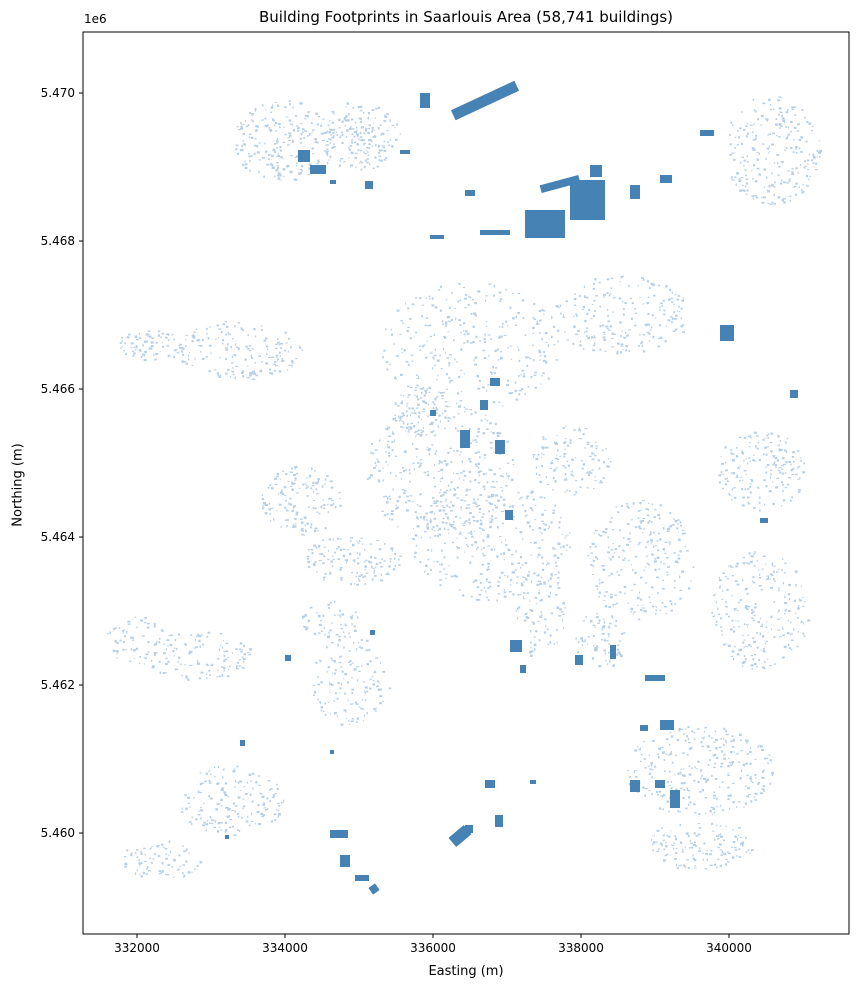 Image resolution: width=859 pixels, height=990 pixels. What do you see at coordinates (466, 971) in the screenshot?
I see `x-axis-label: Easting (m)` at bounding box center [466, 971].